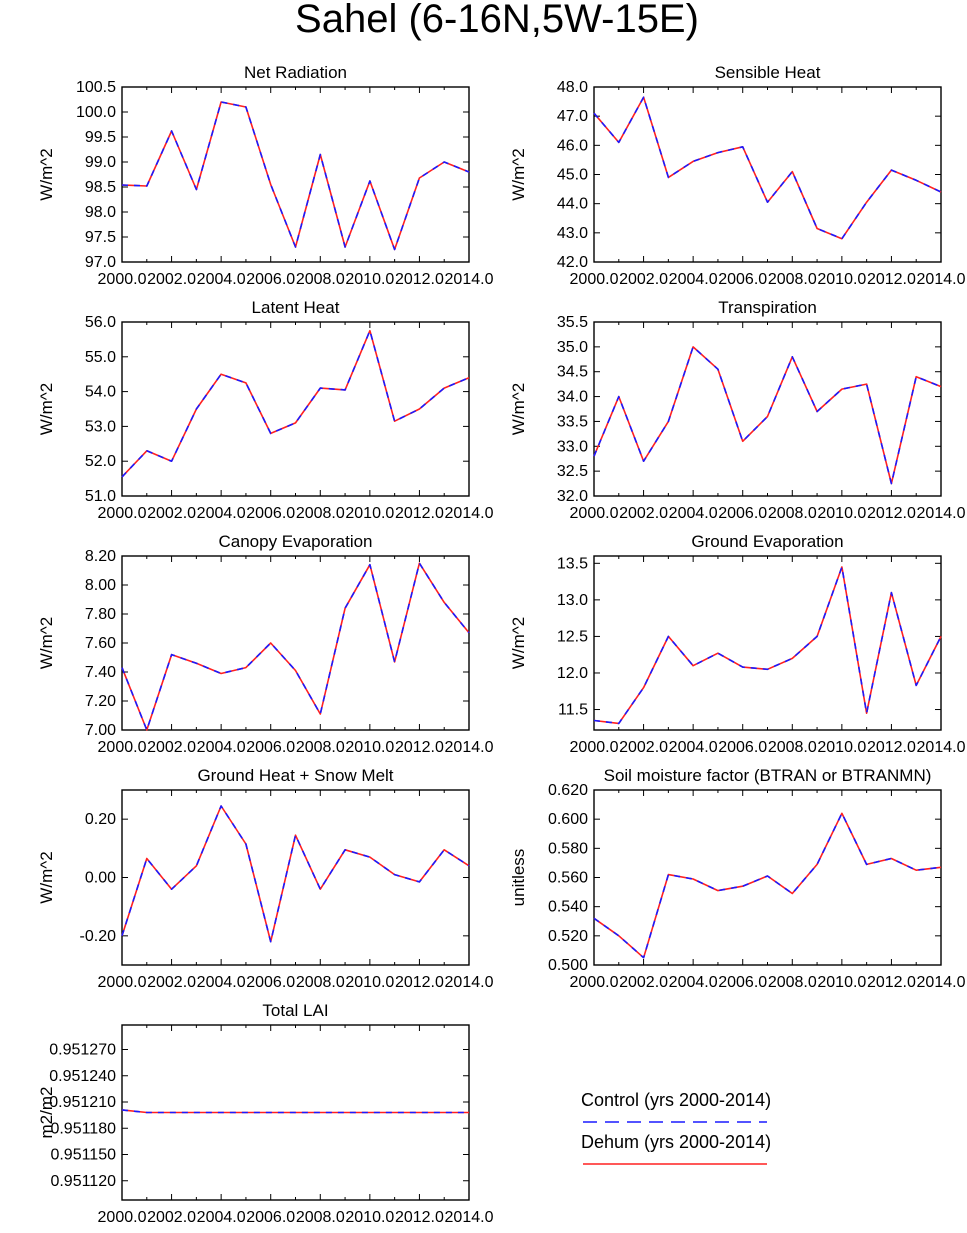 The image size is (967, 1233). Describe the element at coordinates (767, 541) in the screenshot. I see `panel-title: Ground Evaporation` at that location.